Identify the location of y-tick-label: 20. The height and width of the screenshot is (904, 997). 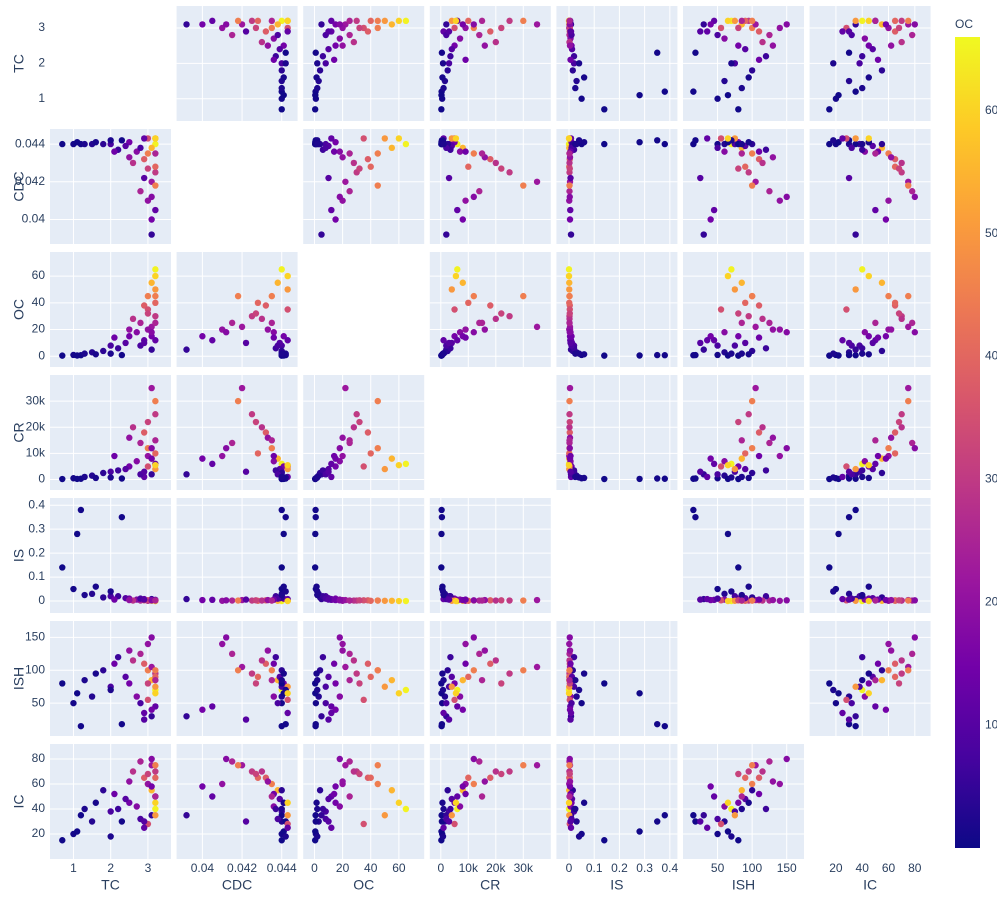
(39, 833).